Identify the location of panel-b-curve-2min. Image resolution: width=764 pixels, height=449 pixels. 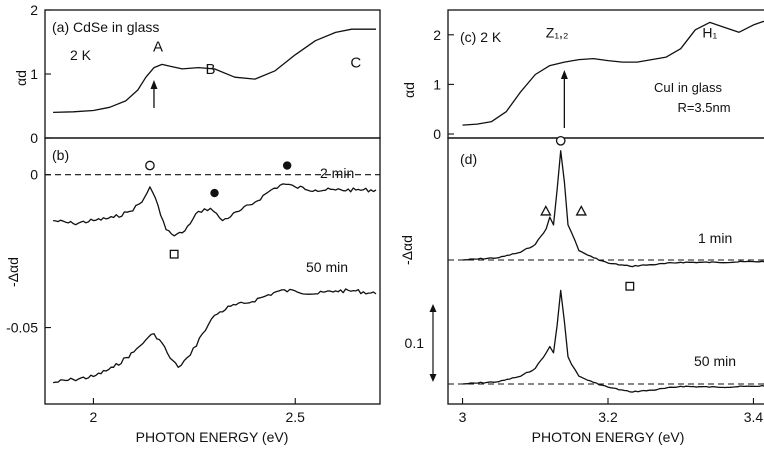
(215, 210).